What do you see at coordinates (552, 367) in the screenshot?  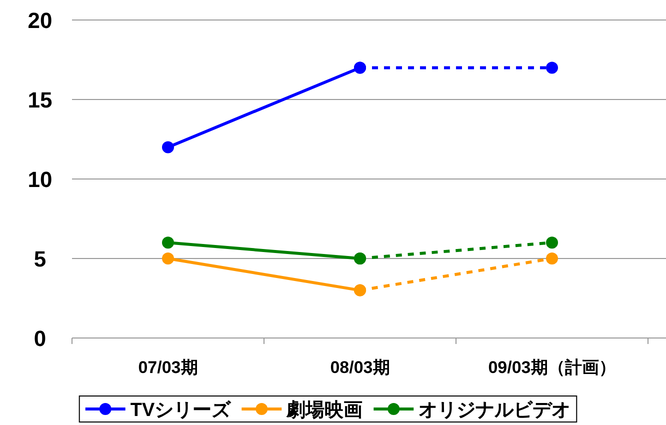 I see `x-tick-label: 09/03期（計画）` at bounding box center [552, 367].